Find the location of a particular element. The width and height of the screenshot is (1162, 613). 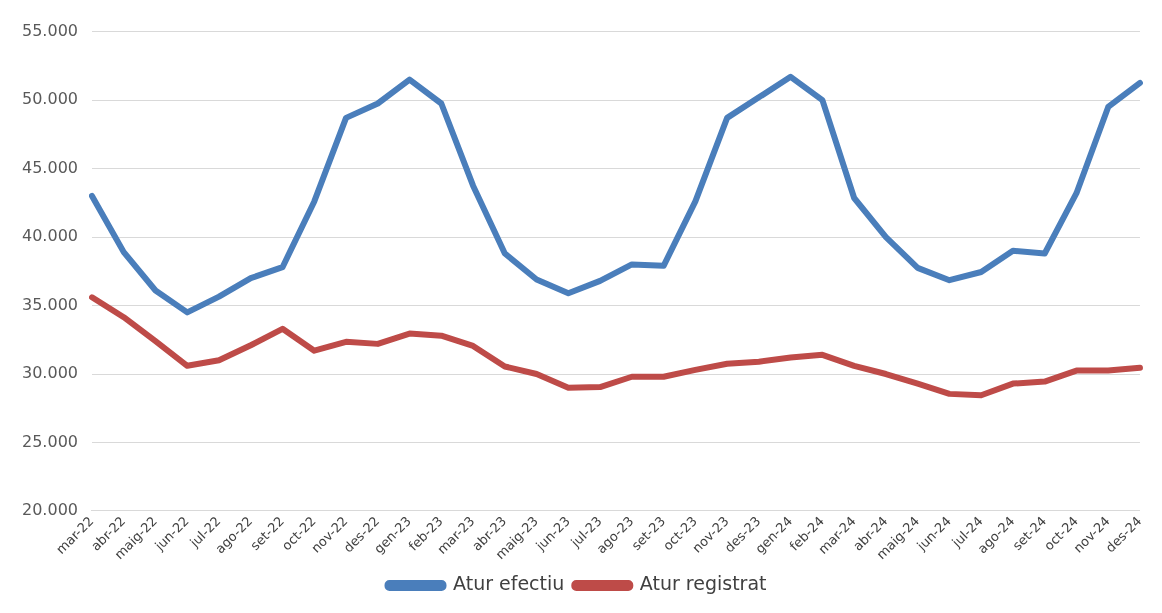

legend-label: Atur registrat is located at coordinates (703, 583).